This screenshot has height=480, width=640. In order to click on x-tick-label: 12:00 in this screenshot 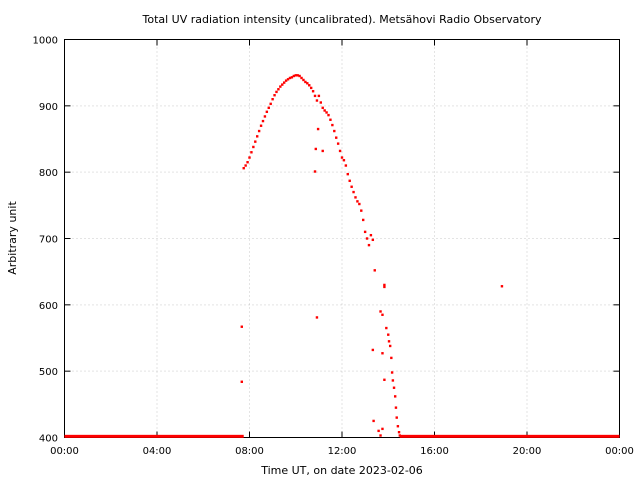, I will do `click(342, 451)`.